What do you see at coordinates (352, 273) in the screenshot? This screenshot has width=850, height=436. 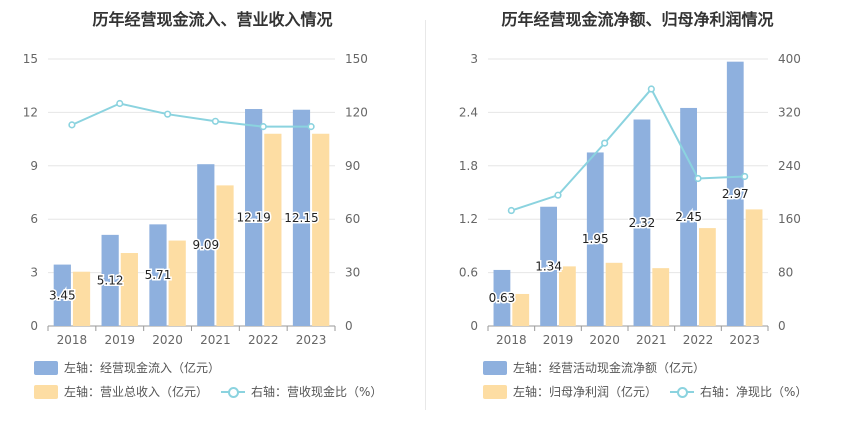 I see `right-axis-tick-label: 30` at bounding box center [352, 273].